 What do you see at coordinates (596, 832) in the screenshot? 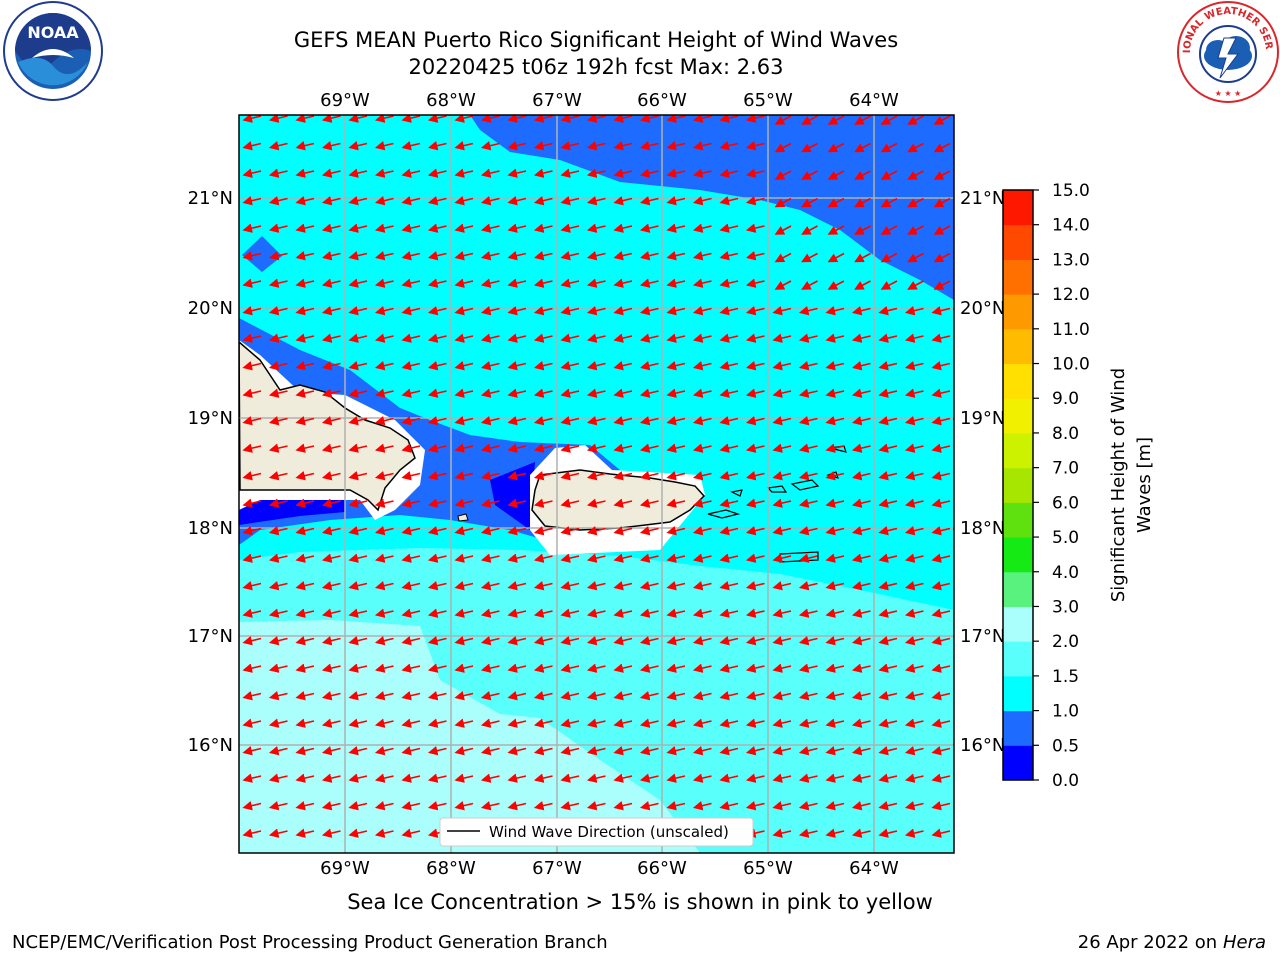
I see `wind-wave-legend: Wind Wave Direction (unscaled)` at bounding box center [596, 832].